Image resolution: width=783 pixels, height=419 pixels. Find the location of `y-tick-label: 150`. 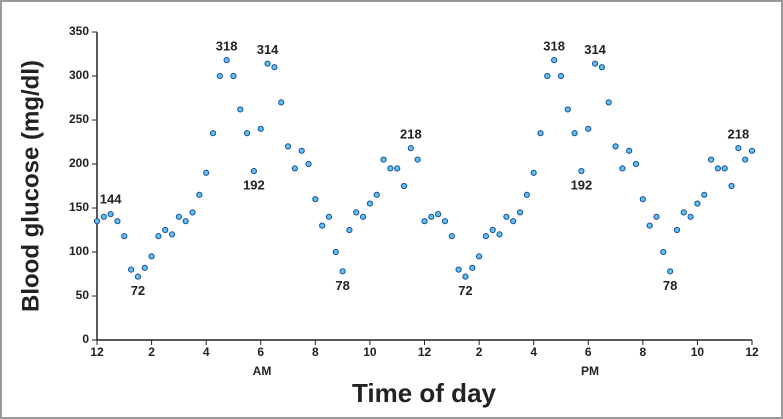

y-tick-label: 150 is located at coordinates (79, 207).